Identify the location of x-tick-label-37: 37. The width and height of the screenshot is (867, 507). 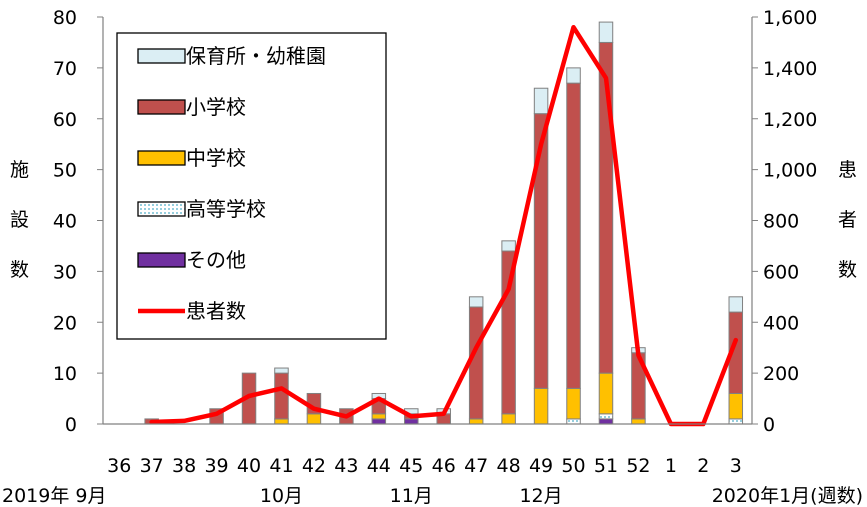
(152, 466).